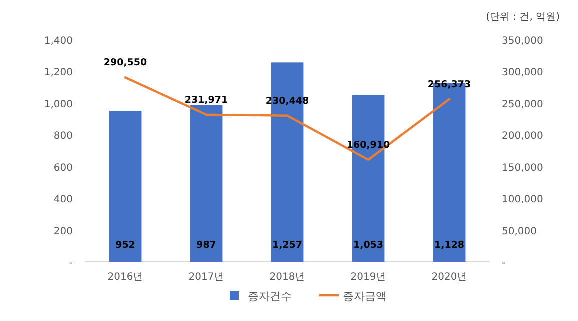 The image size is (578, 321). What do you see at coordinates (365, 296) in the screenshot?
I see `legend-label: 증자금액` at bounding box center [365, 296].